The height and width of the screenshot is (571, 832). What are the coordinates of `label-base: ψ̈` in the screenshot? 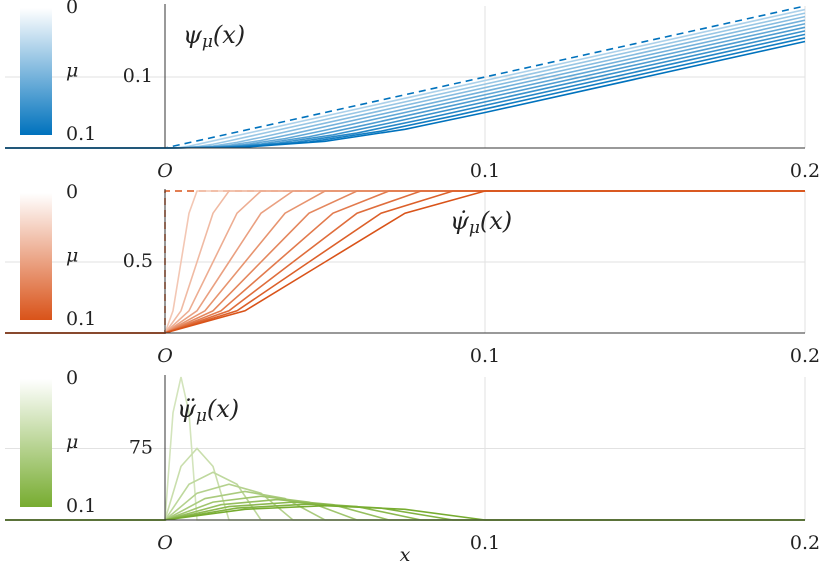 It's located at (187, 409).